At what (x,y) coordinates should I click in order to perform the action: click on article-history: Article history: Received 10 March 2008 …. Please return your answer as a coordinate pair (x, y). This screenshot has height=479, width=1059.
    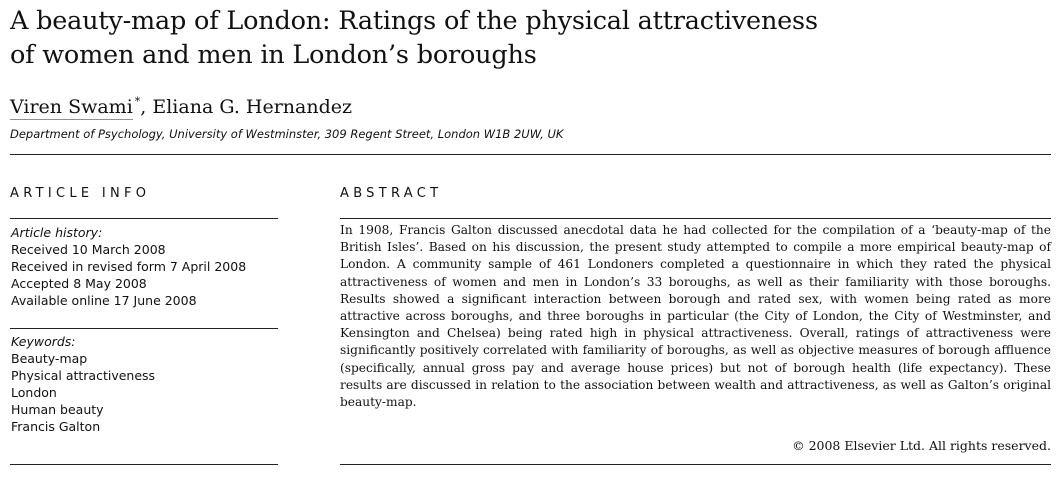
    Looking at the image, I should click on (128, 266).